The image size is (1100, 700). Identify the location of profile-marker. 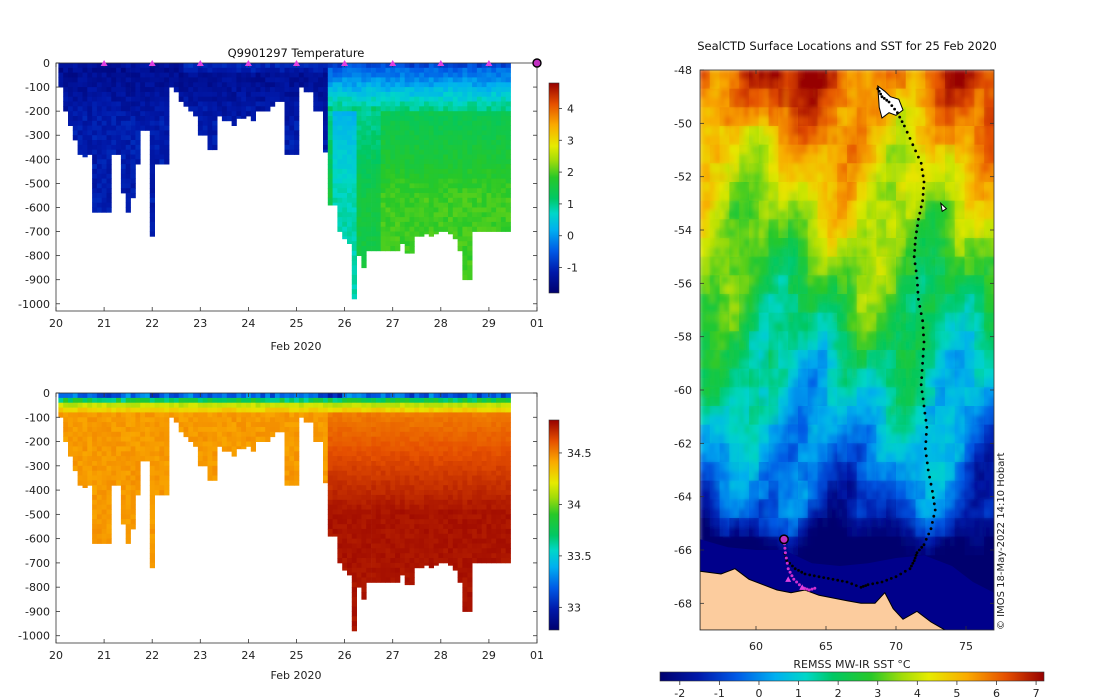
(296, 63).